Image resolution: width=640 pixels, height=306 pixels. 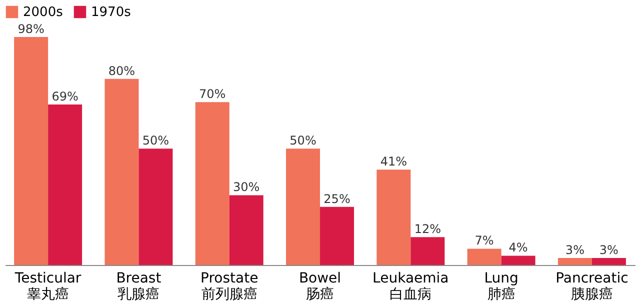 I want to click on data-label: 7%, so click(x=484, y=241).